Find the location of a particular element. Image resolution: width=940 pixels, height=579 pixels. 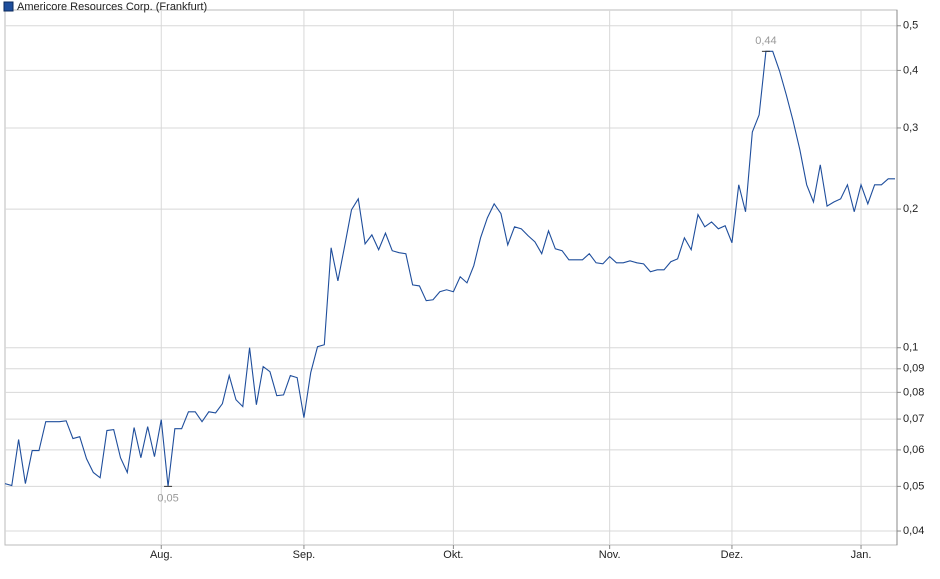

y-tick-label: 0,1 is located at coordinates (910, 348).